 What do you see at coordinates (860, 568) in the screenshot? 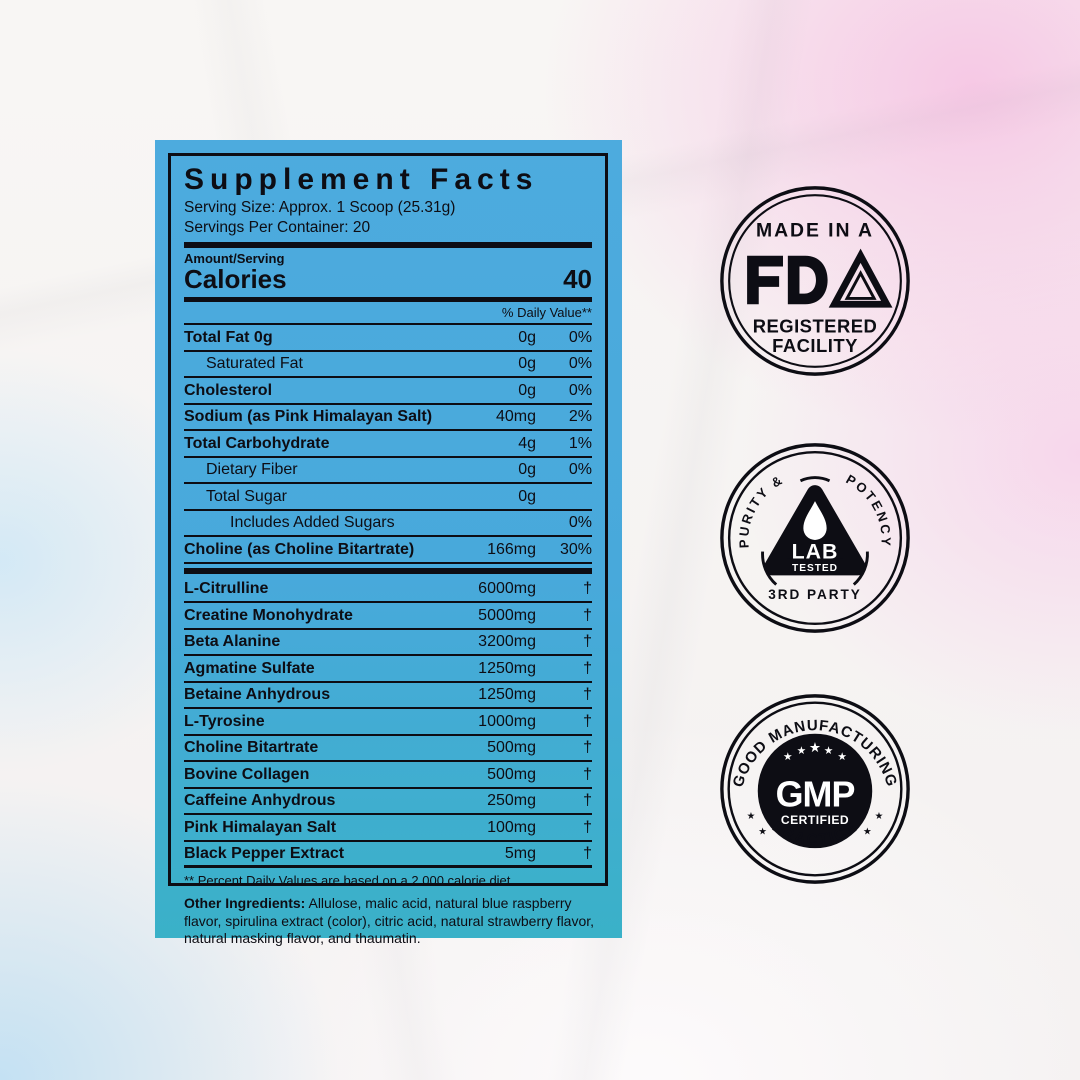
I see `bracket-right-icon` at bounding box center [860, 568].